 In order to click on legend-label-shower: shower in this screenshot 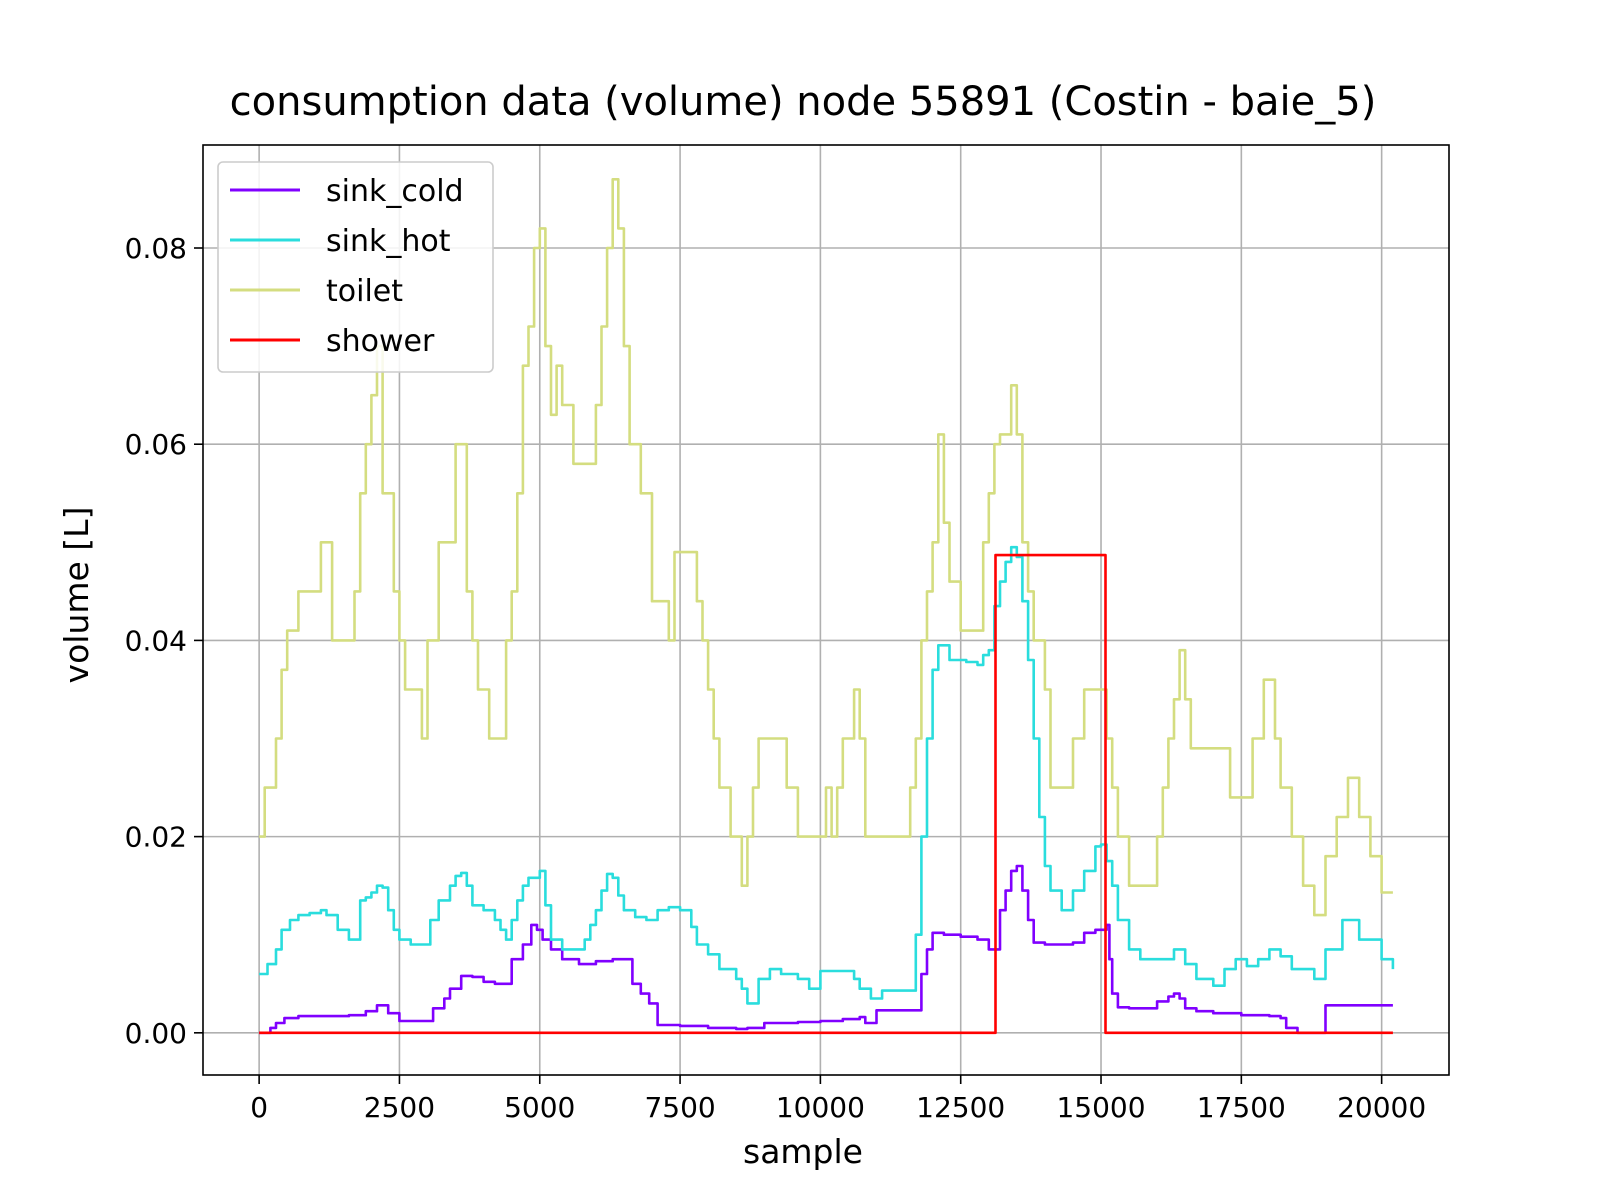, I will do `click(380, 341)`.